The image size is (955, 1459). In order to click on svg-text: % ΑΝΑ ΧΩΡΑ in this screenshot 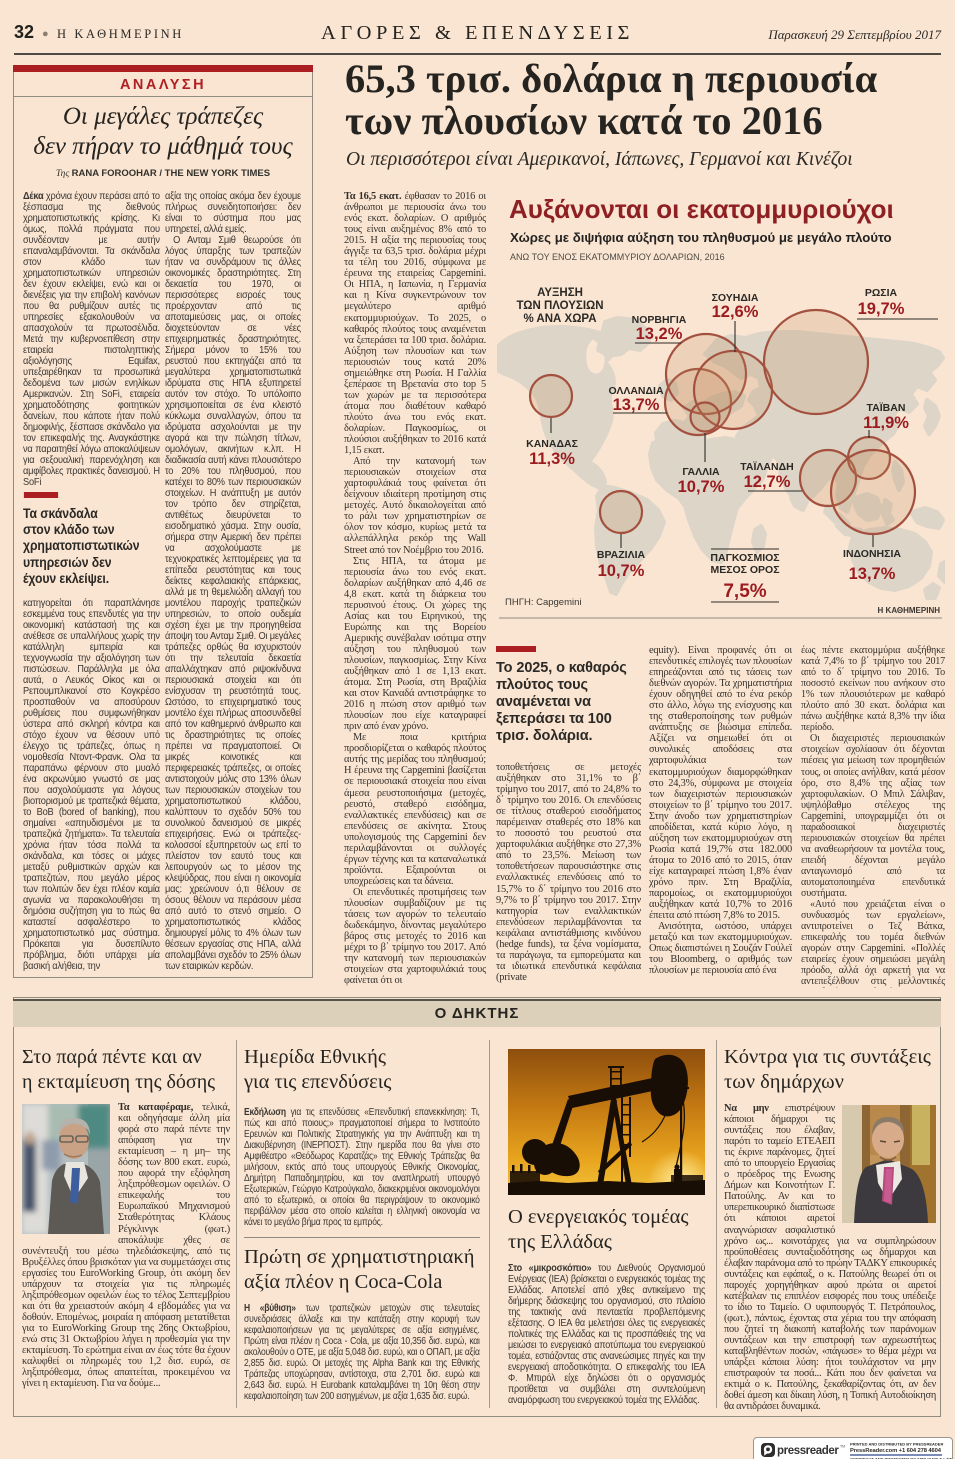, I will do `click(559, 319)`.